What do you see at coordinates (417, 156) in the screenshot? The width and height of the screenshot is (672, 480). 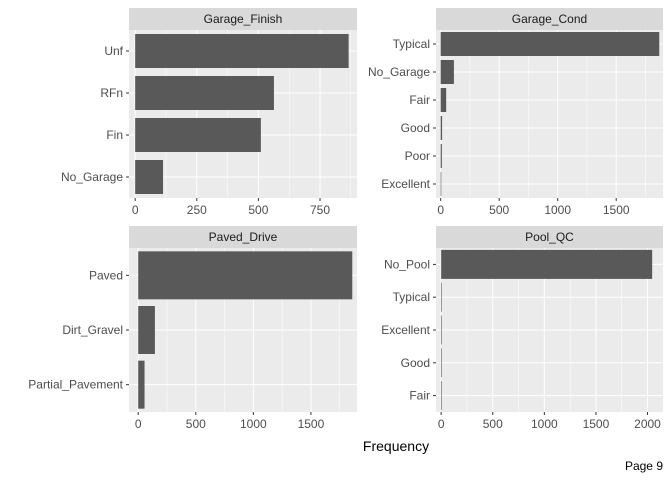 I see `y-tick-label: Poor` at bounding box center [417, 156].